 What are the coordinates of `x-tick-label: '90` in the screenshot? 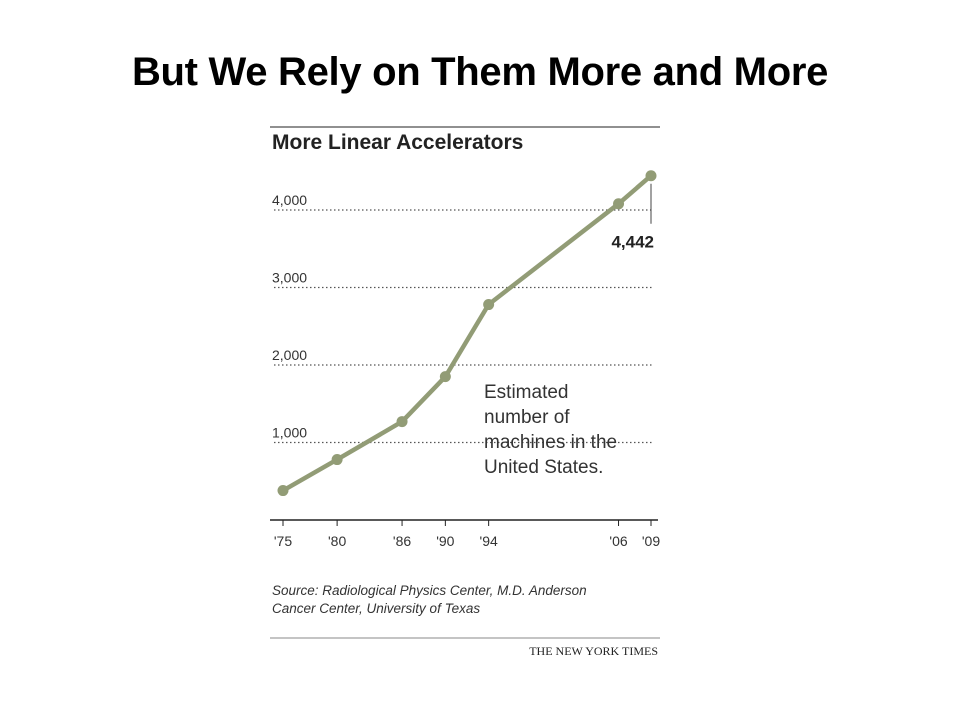 It's located at (445, 541).